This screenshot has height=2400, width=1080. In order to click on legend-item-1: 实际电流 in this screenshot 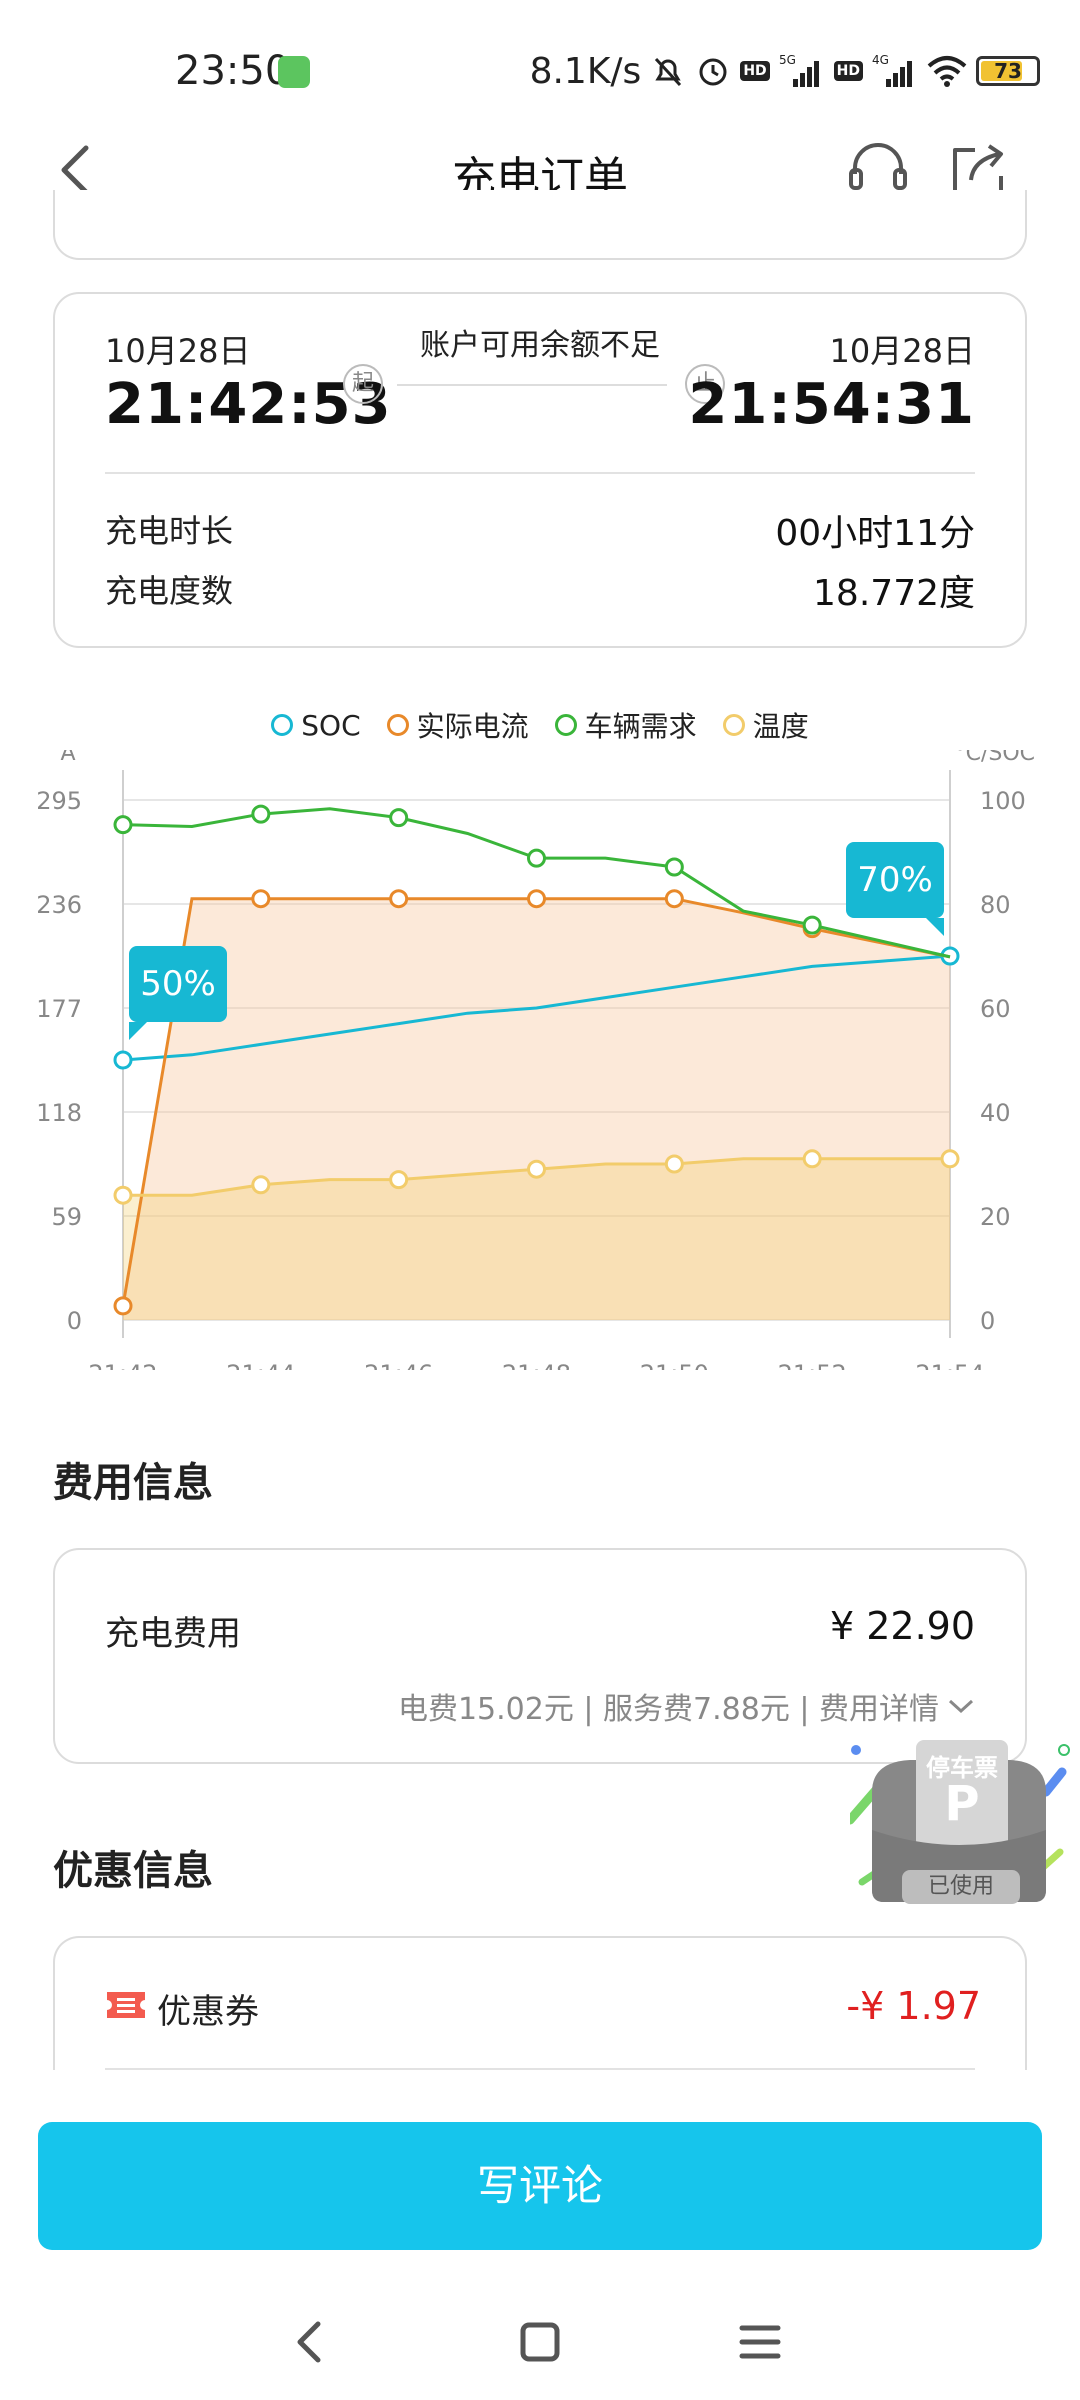, I will do `click(457, 725)`.